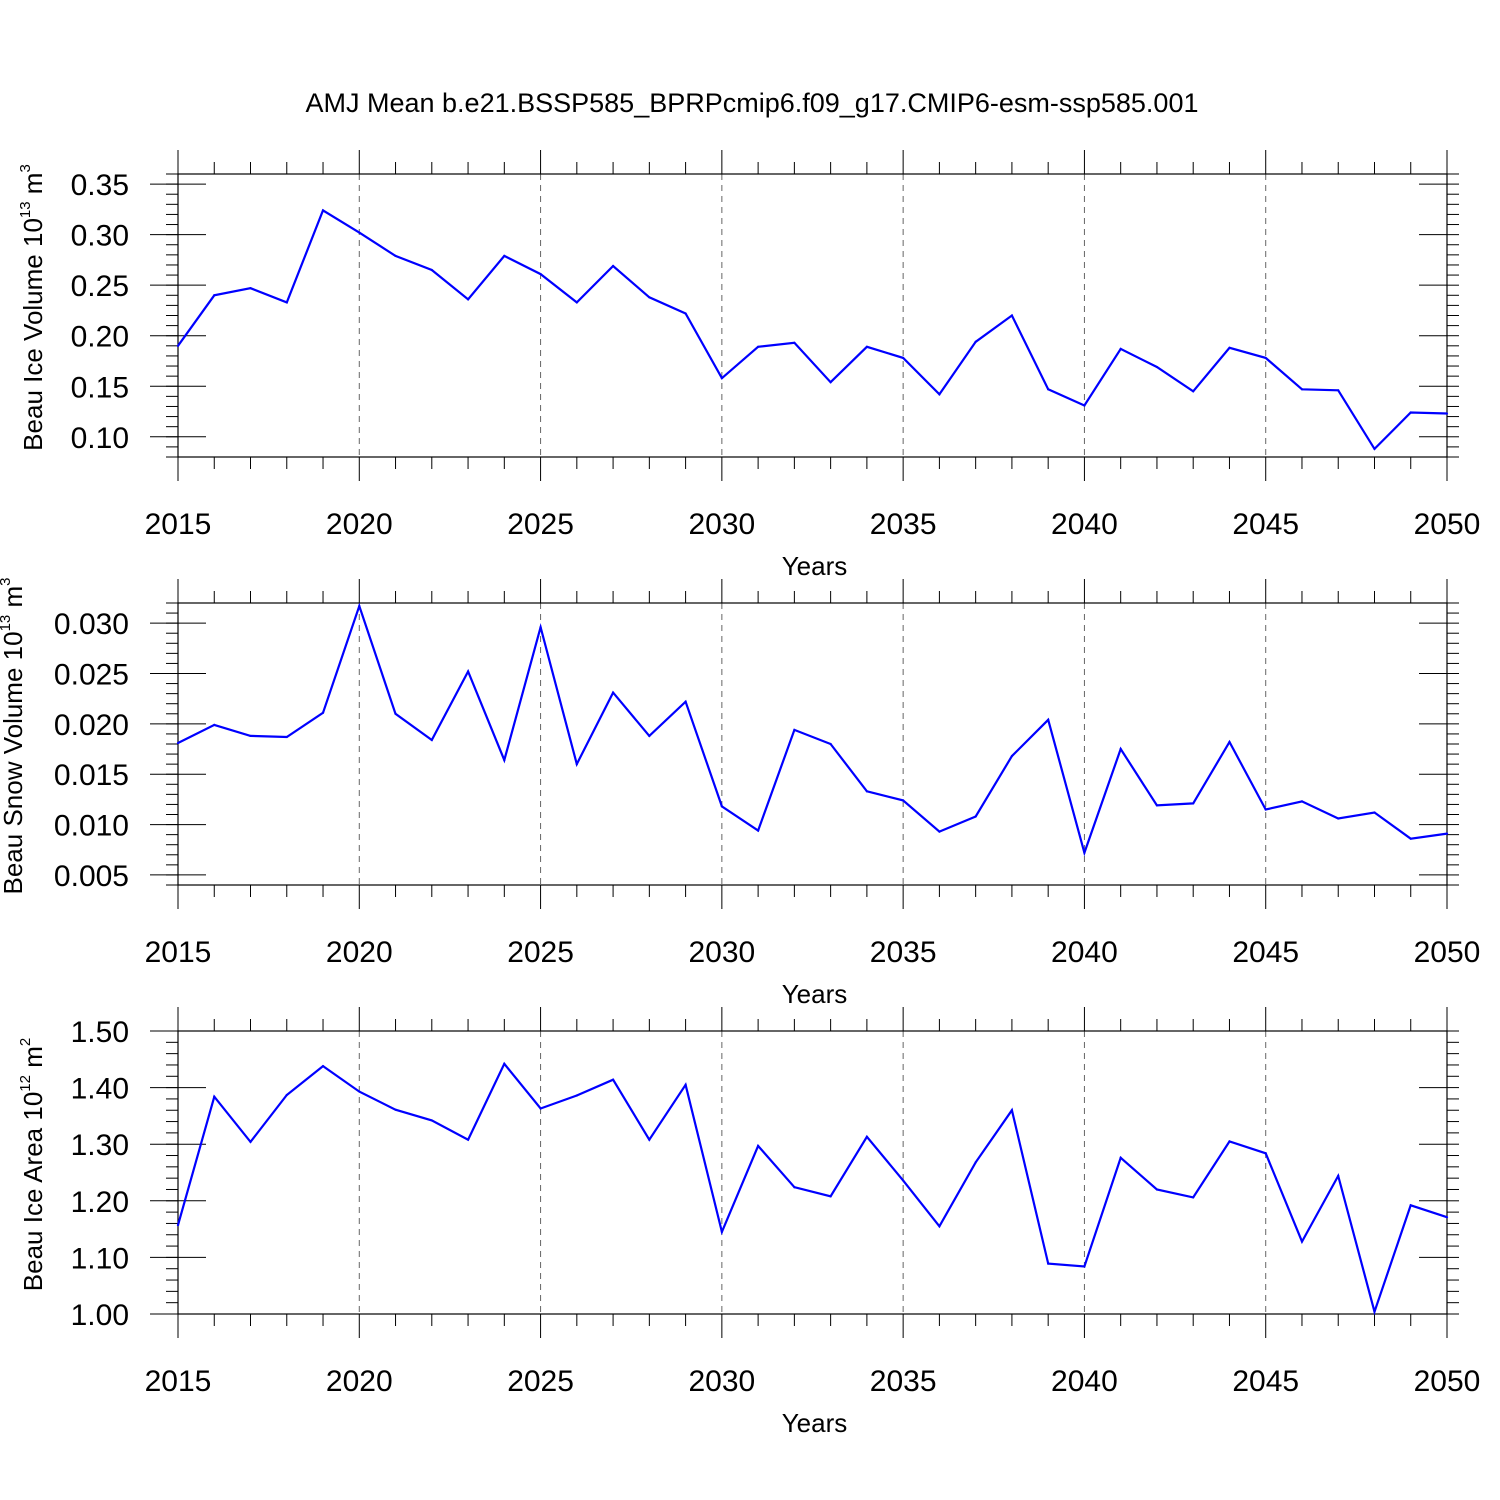 Image resolution: width=1500 pixels, height=1500 pixels. I want to click on y-tick-label: 0.020, so click(91, 725).